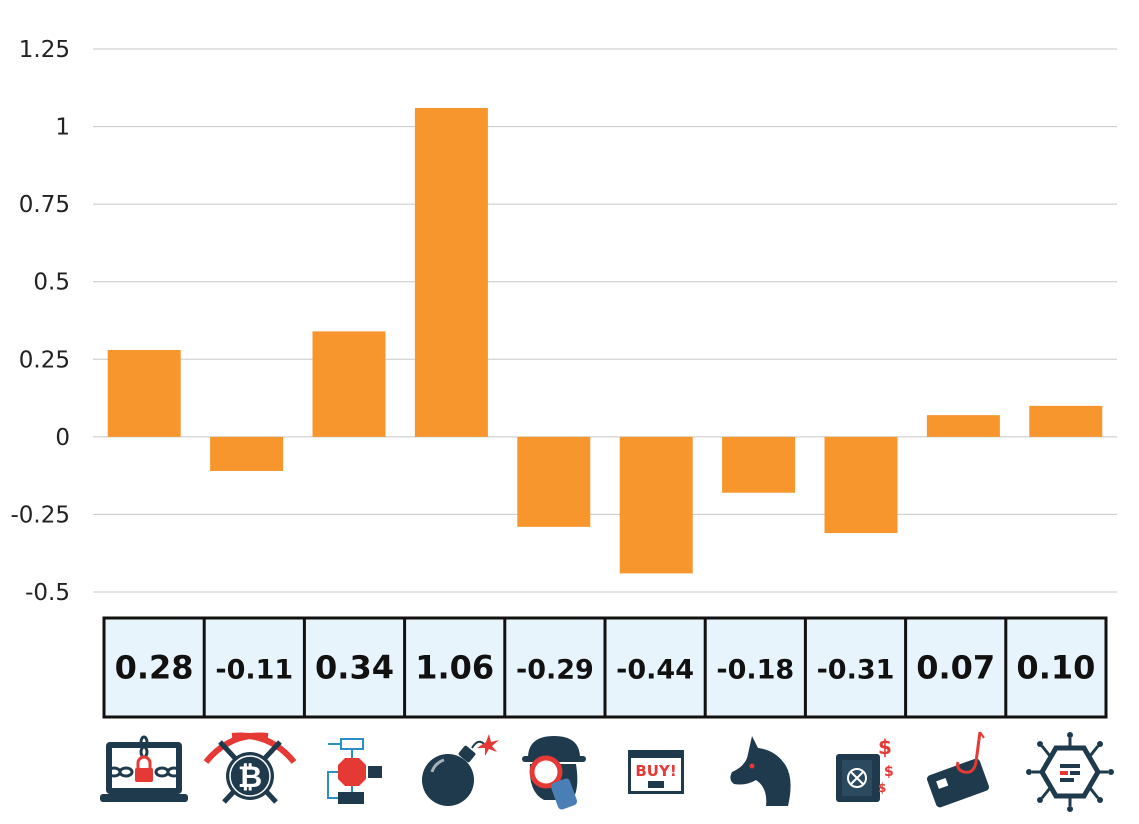 This screenshot has height=824, width=1139. Describe the element at coordinates (760, 771) in the screenshot. I see `trojan-horse-icon` at that location.